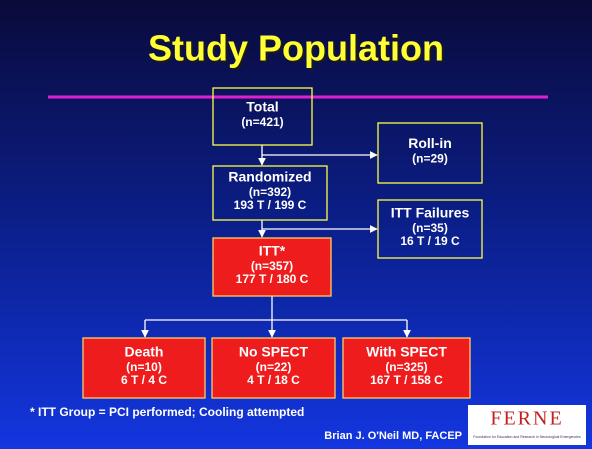 The image size is (592, 449). I want to click on node-detail: (n=357), so click(272, 266).